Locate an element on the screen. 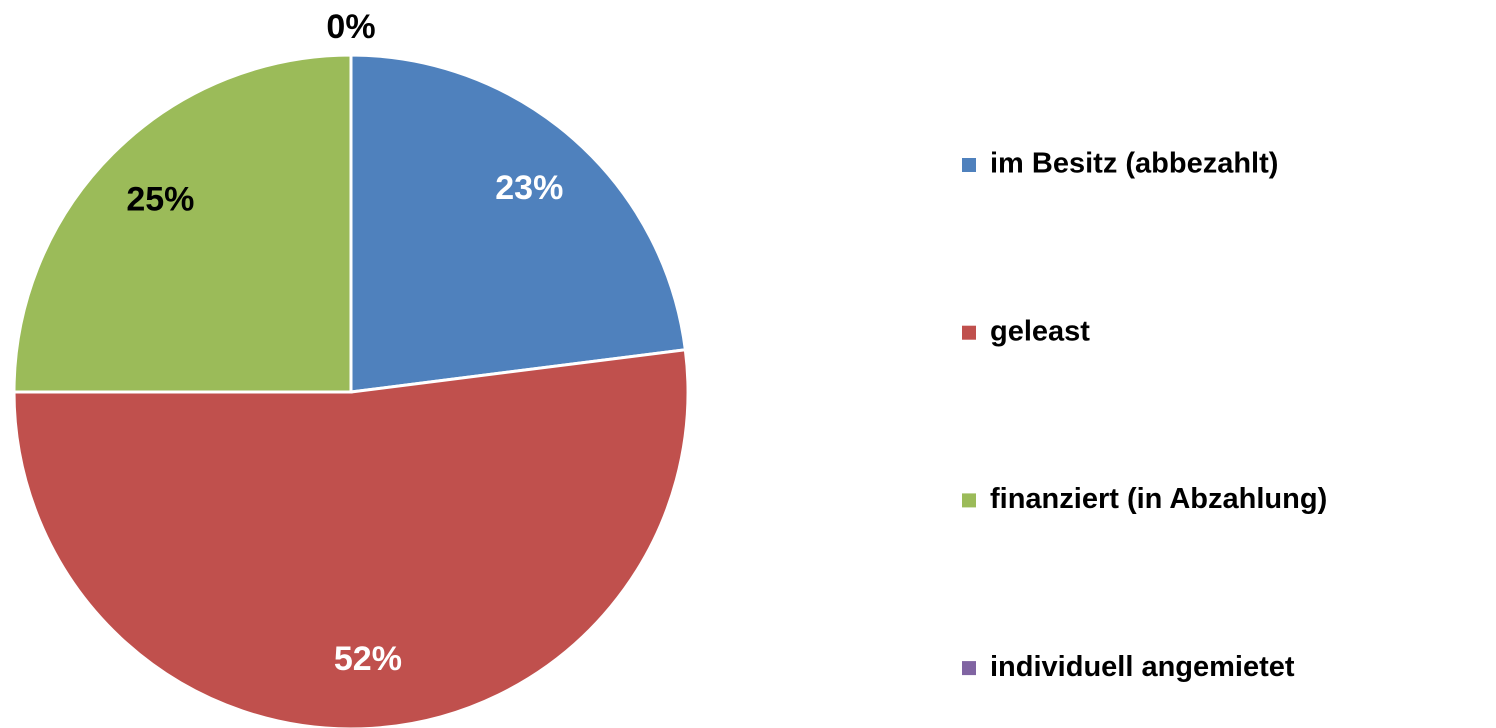 This screenshot has height=728, width=1496. data-label: 23% is located at coordinates (529, 188).